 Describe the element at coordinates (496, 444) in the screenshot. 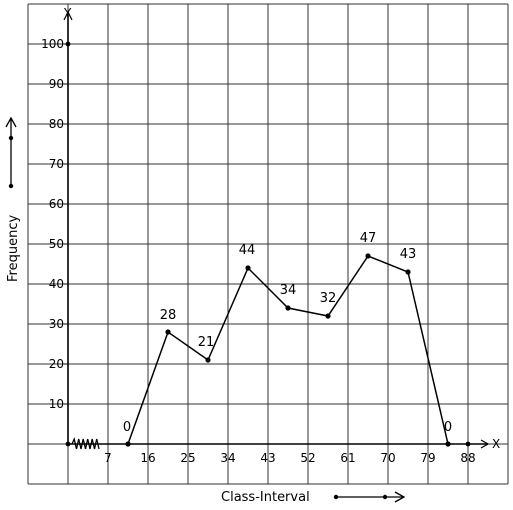

I see `x-axis-letter: X` at that location.